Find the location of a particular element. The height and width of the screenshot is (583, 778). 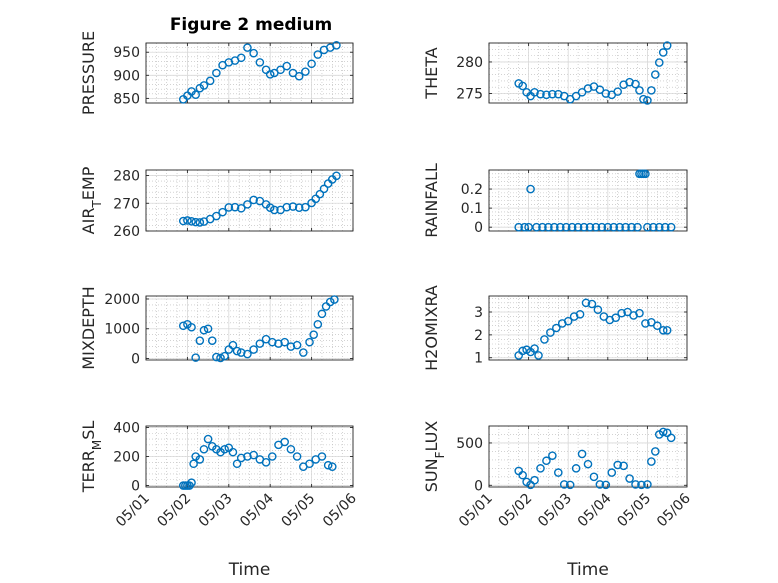

y-tick-label: 500 is located at coordinates (469, 444).